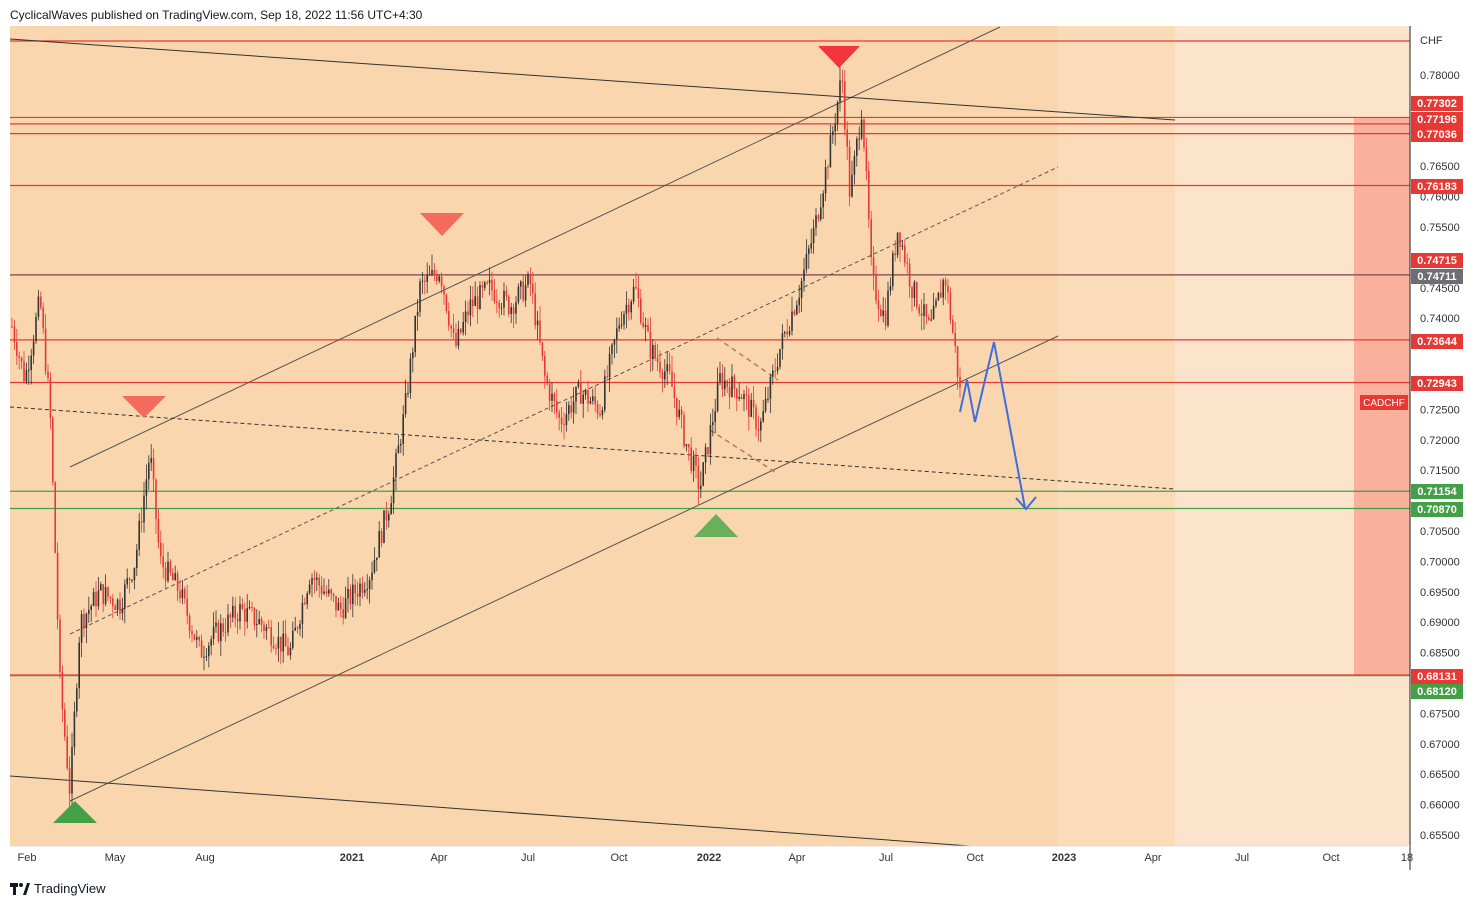 Image resolution: width=1478 pixels, height=907 pixels. I want to click on price-label-8: 0.72943, so click(1437, 384).